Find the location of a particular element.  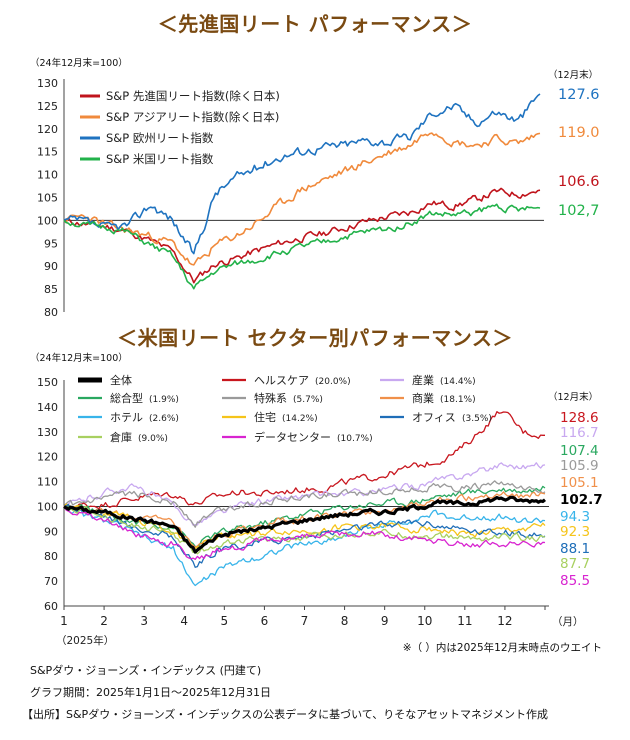

legend-weight: (9.0%) is located at coordinates (153, 439).